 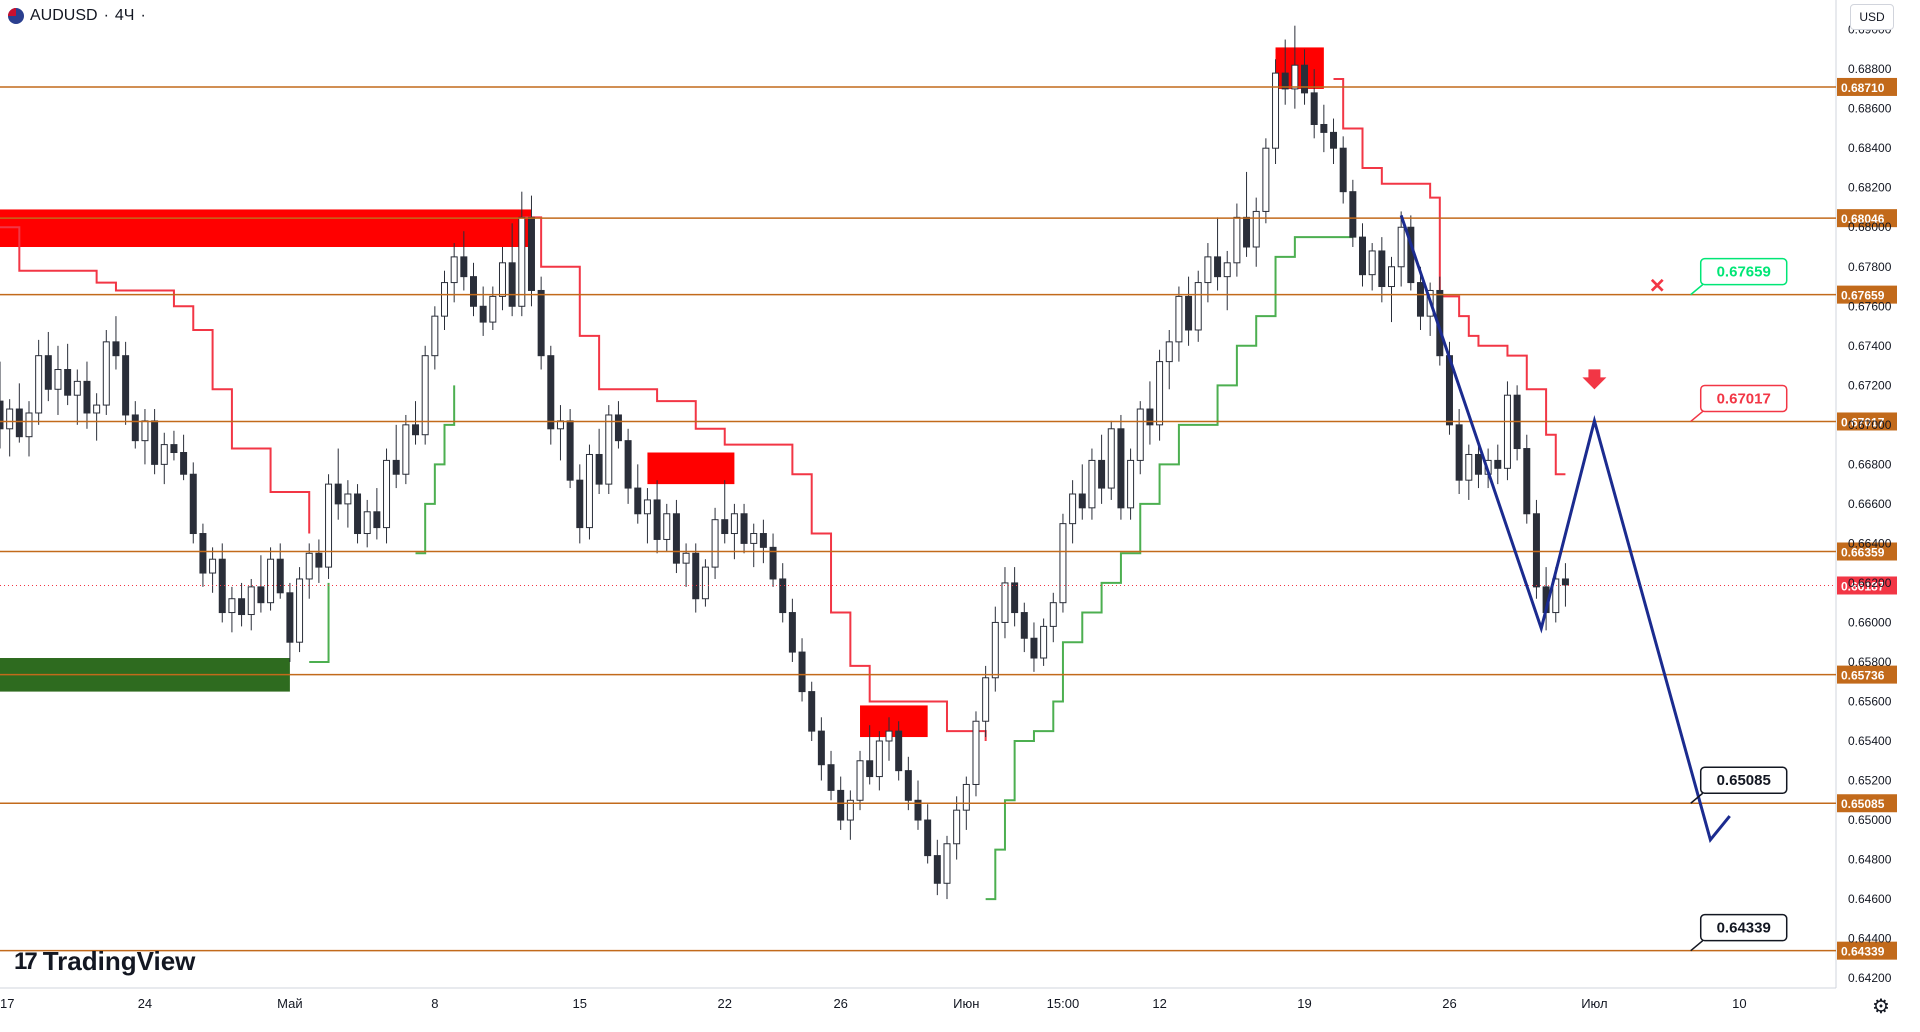 What do you see at coordinates (1863, 422) in the screenshot?
I see `level-price-label: 0.67017` at bounding box center [1863, 422].